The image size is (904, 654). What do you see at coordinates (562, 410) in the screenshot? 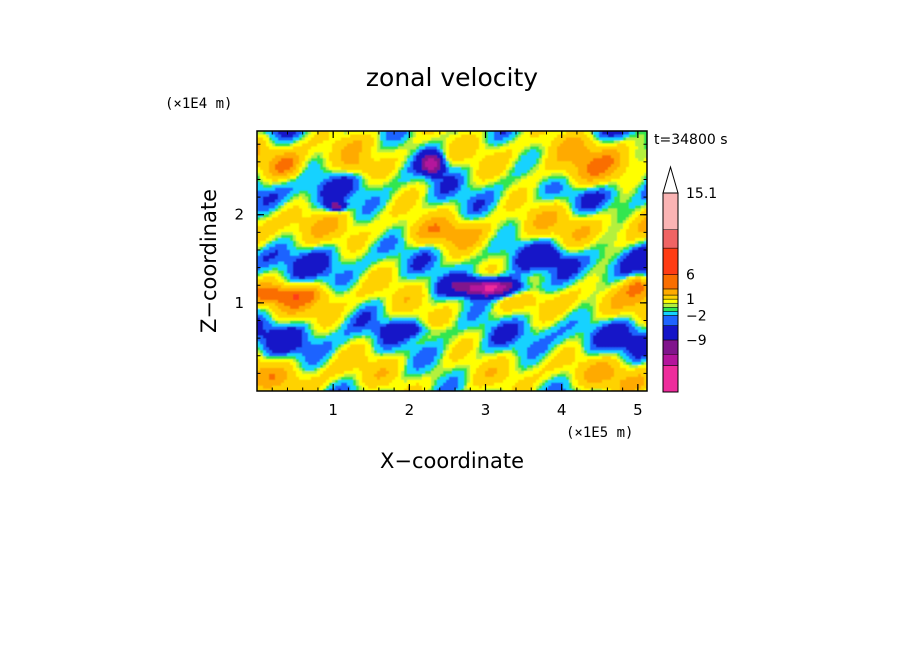
I see `x-tick-label: 4` at bounding box center [562, 410].